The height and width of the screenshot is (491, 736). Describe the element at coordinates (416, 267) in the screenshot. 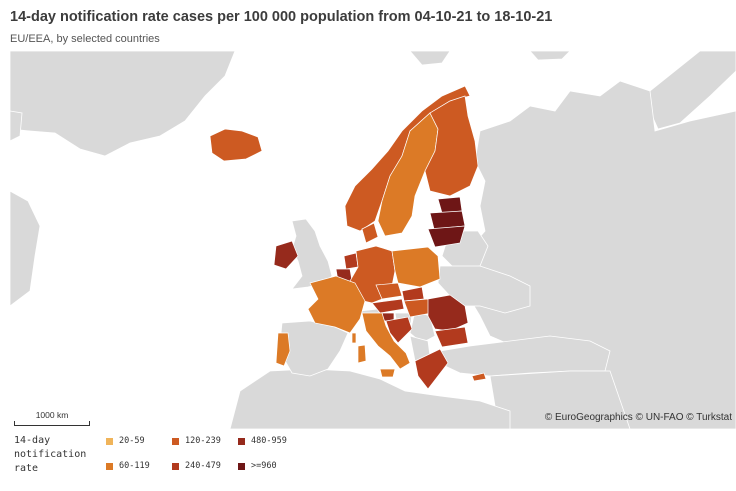

I see `poland` at that location.